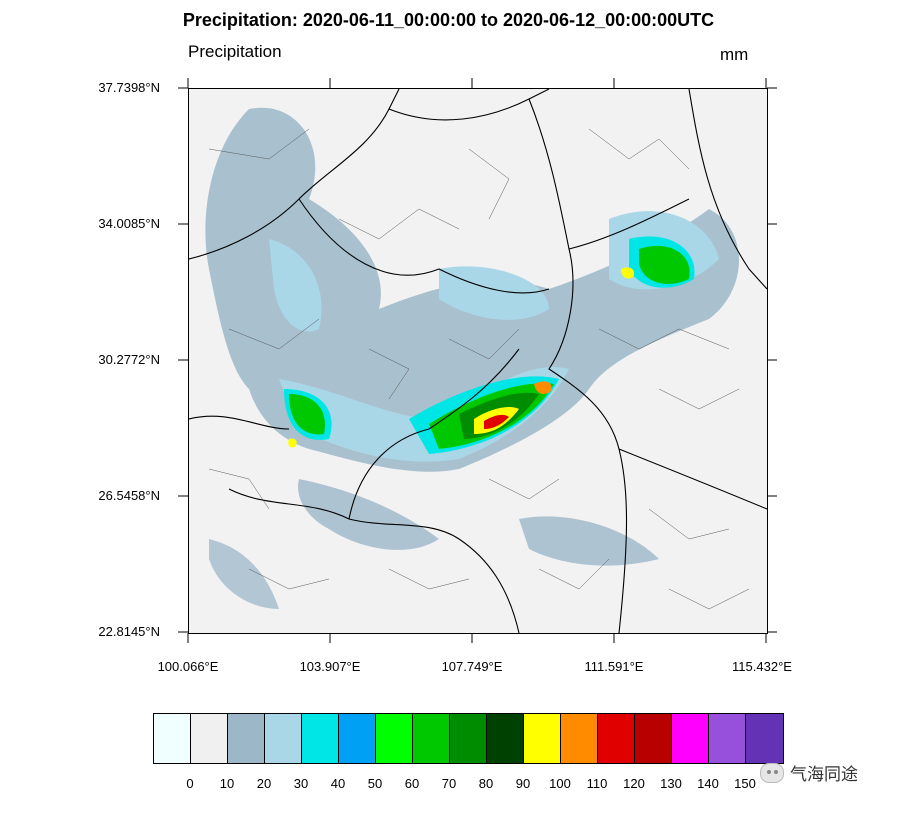  What do you see at coordinates (523, 783) in the screenshot?
I see `colorbar-label: 90` at bounding box center [523, 783].